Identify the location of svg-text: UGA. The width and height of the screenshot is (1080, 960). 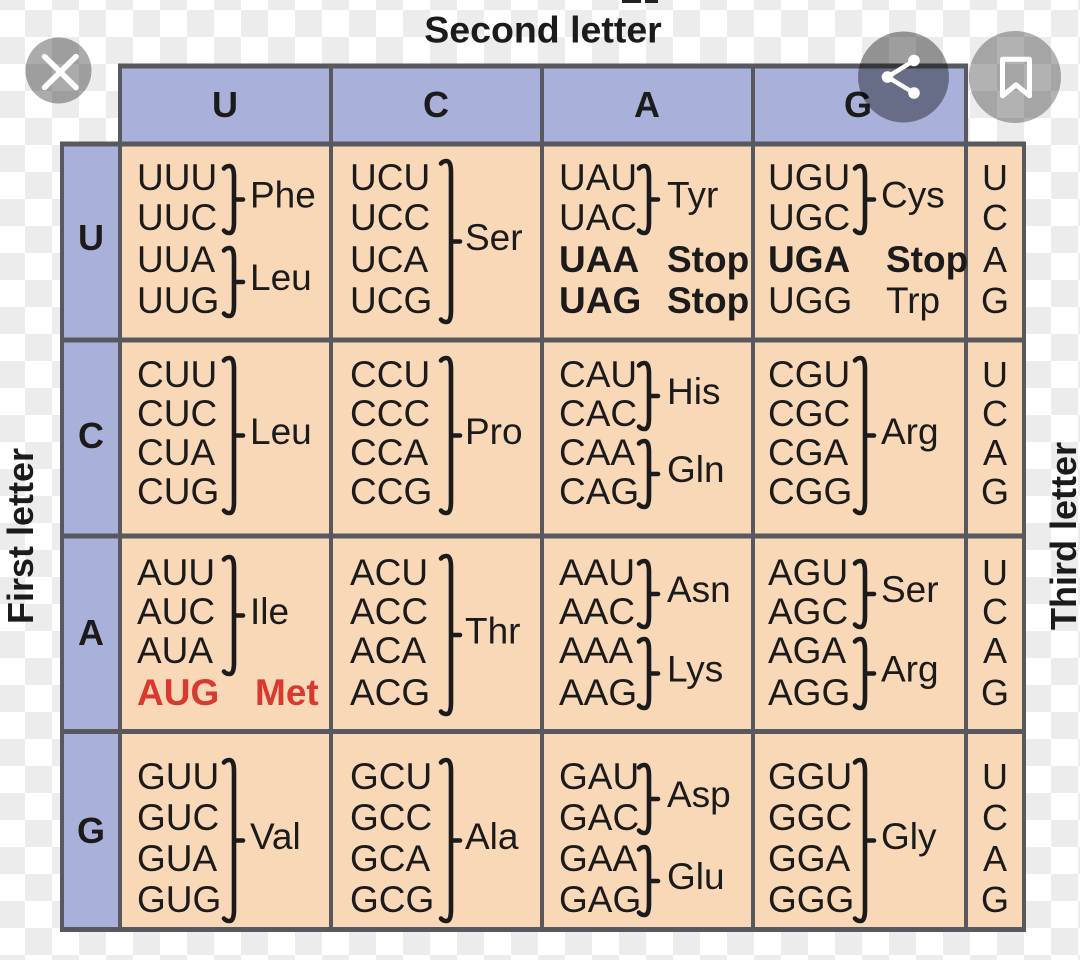
(809, 259).